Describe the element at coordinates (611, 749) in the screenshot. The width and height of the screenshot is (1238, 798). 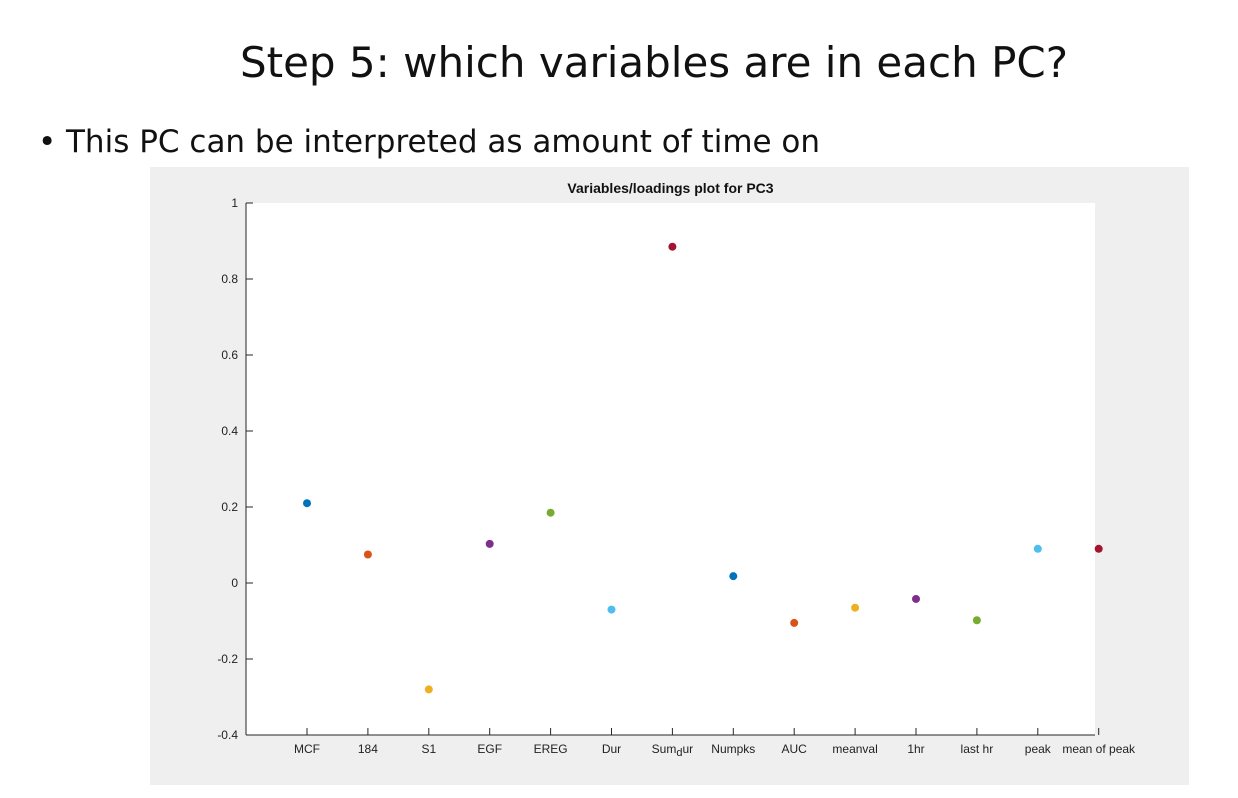
I see `x-tick-label: Dur` at that location.